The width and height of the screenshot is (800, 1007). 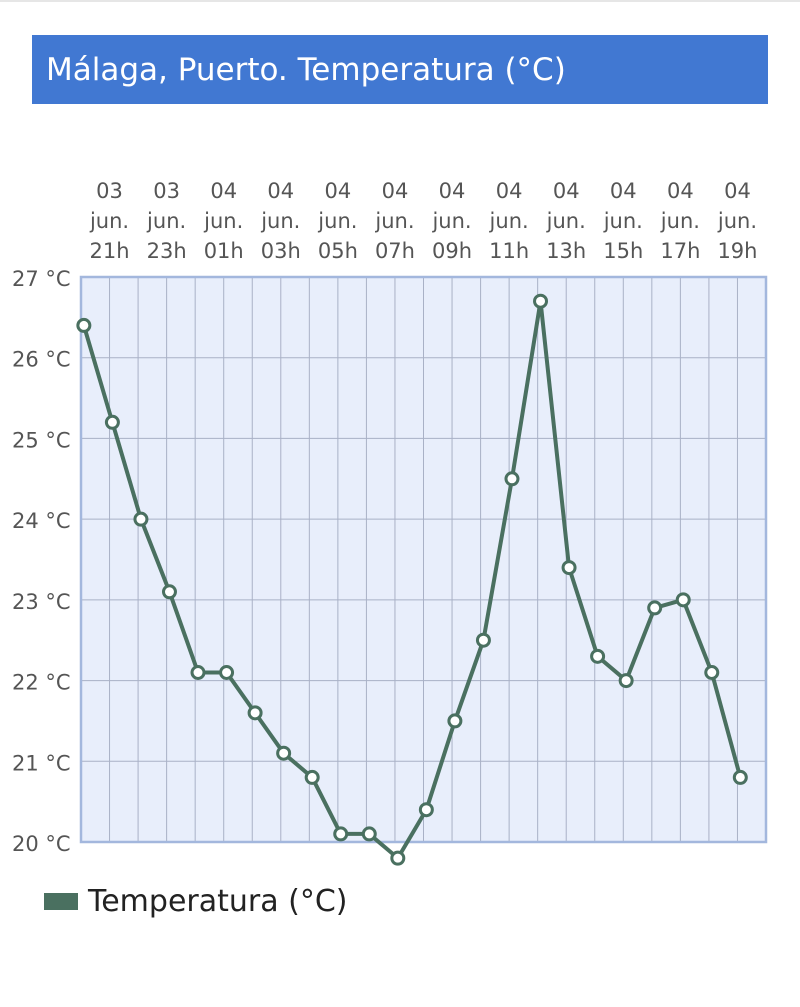 I want to click on y-tick-label: 24 °C, so click(x=41, y=521).